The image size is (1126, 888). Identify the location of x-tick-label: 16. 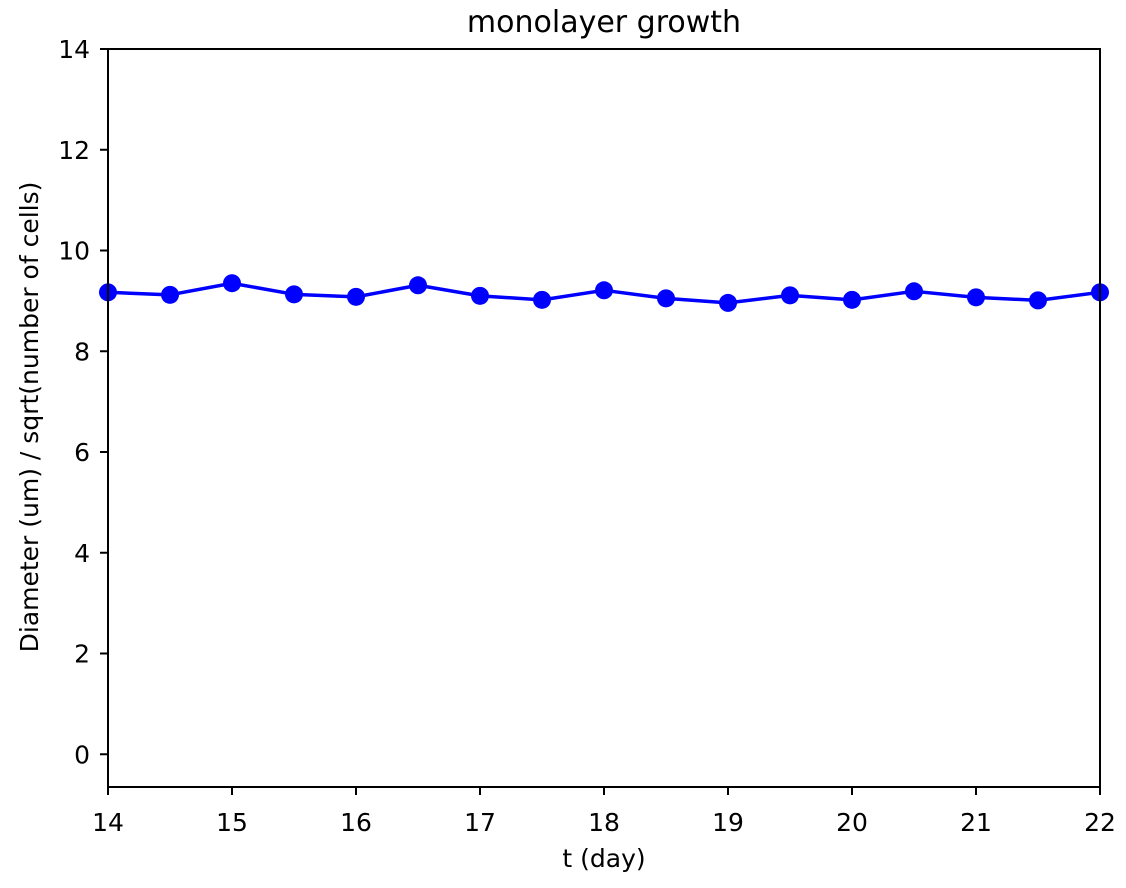
(356, 822).